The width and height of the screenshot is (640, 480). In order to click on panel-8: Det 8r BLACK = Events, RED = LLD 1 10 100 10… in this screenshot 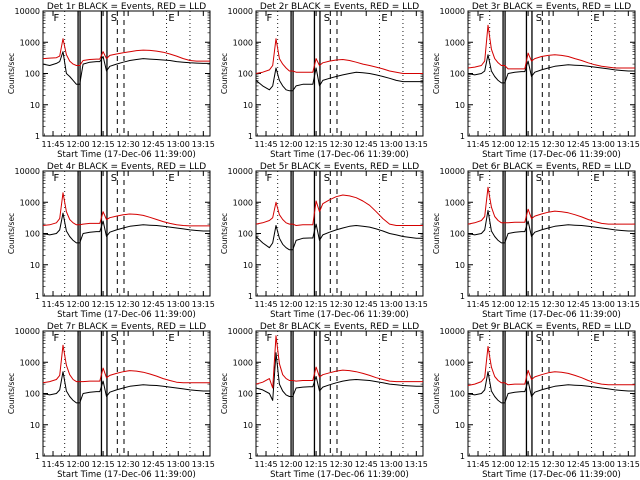, I will do `click(324, 401)`.